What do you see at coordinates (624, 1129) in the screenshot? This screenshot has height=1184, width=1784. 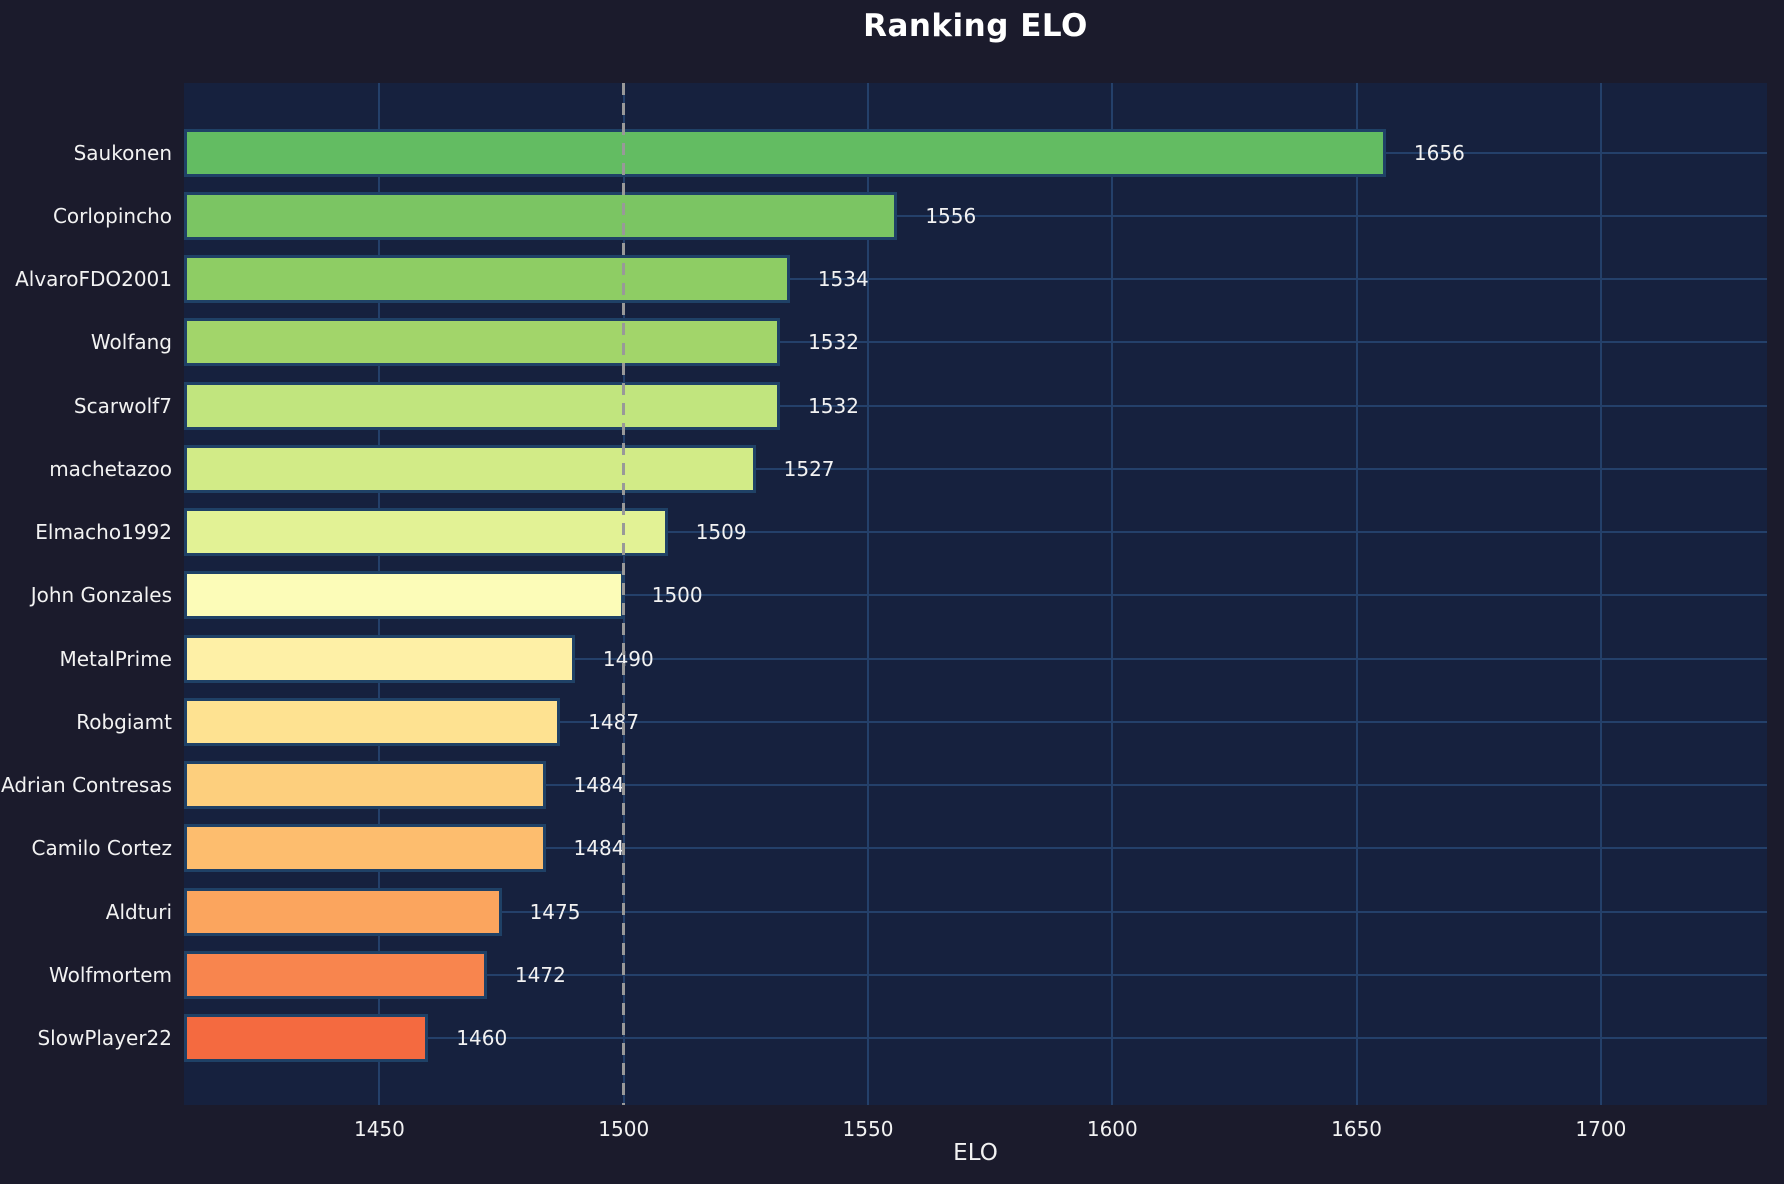 I see `x-tick-label: 1500` at bounding box center [624, 1129].